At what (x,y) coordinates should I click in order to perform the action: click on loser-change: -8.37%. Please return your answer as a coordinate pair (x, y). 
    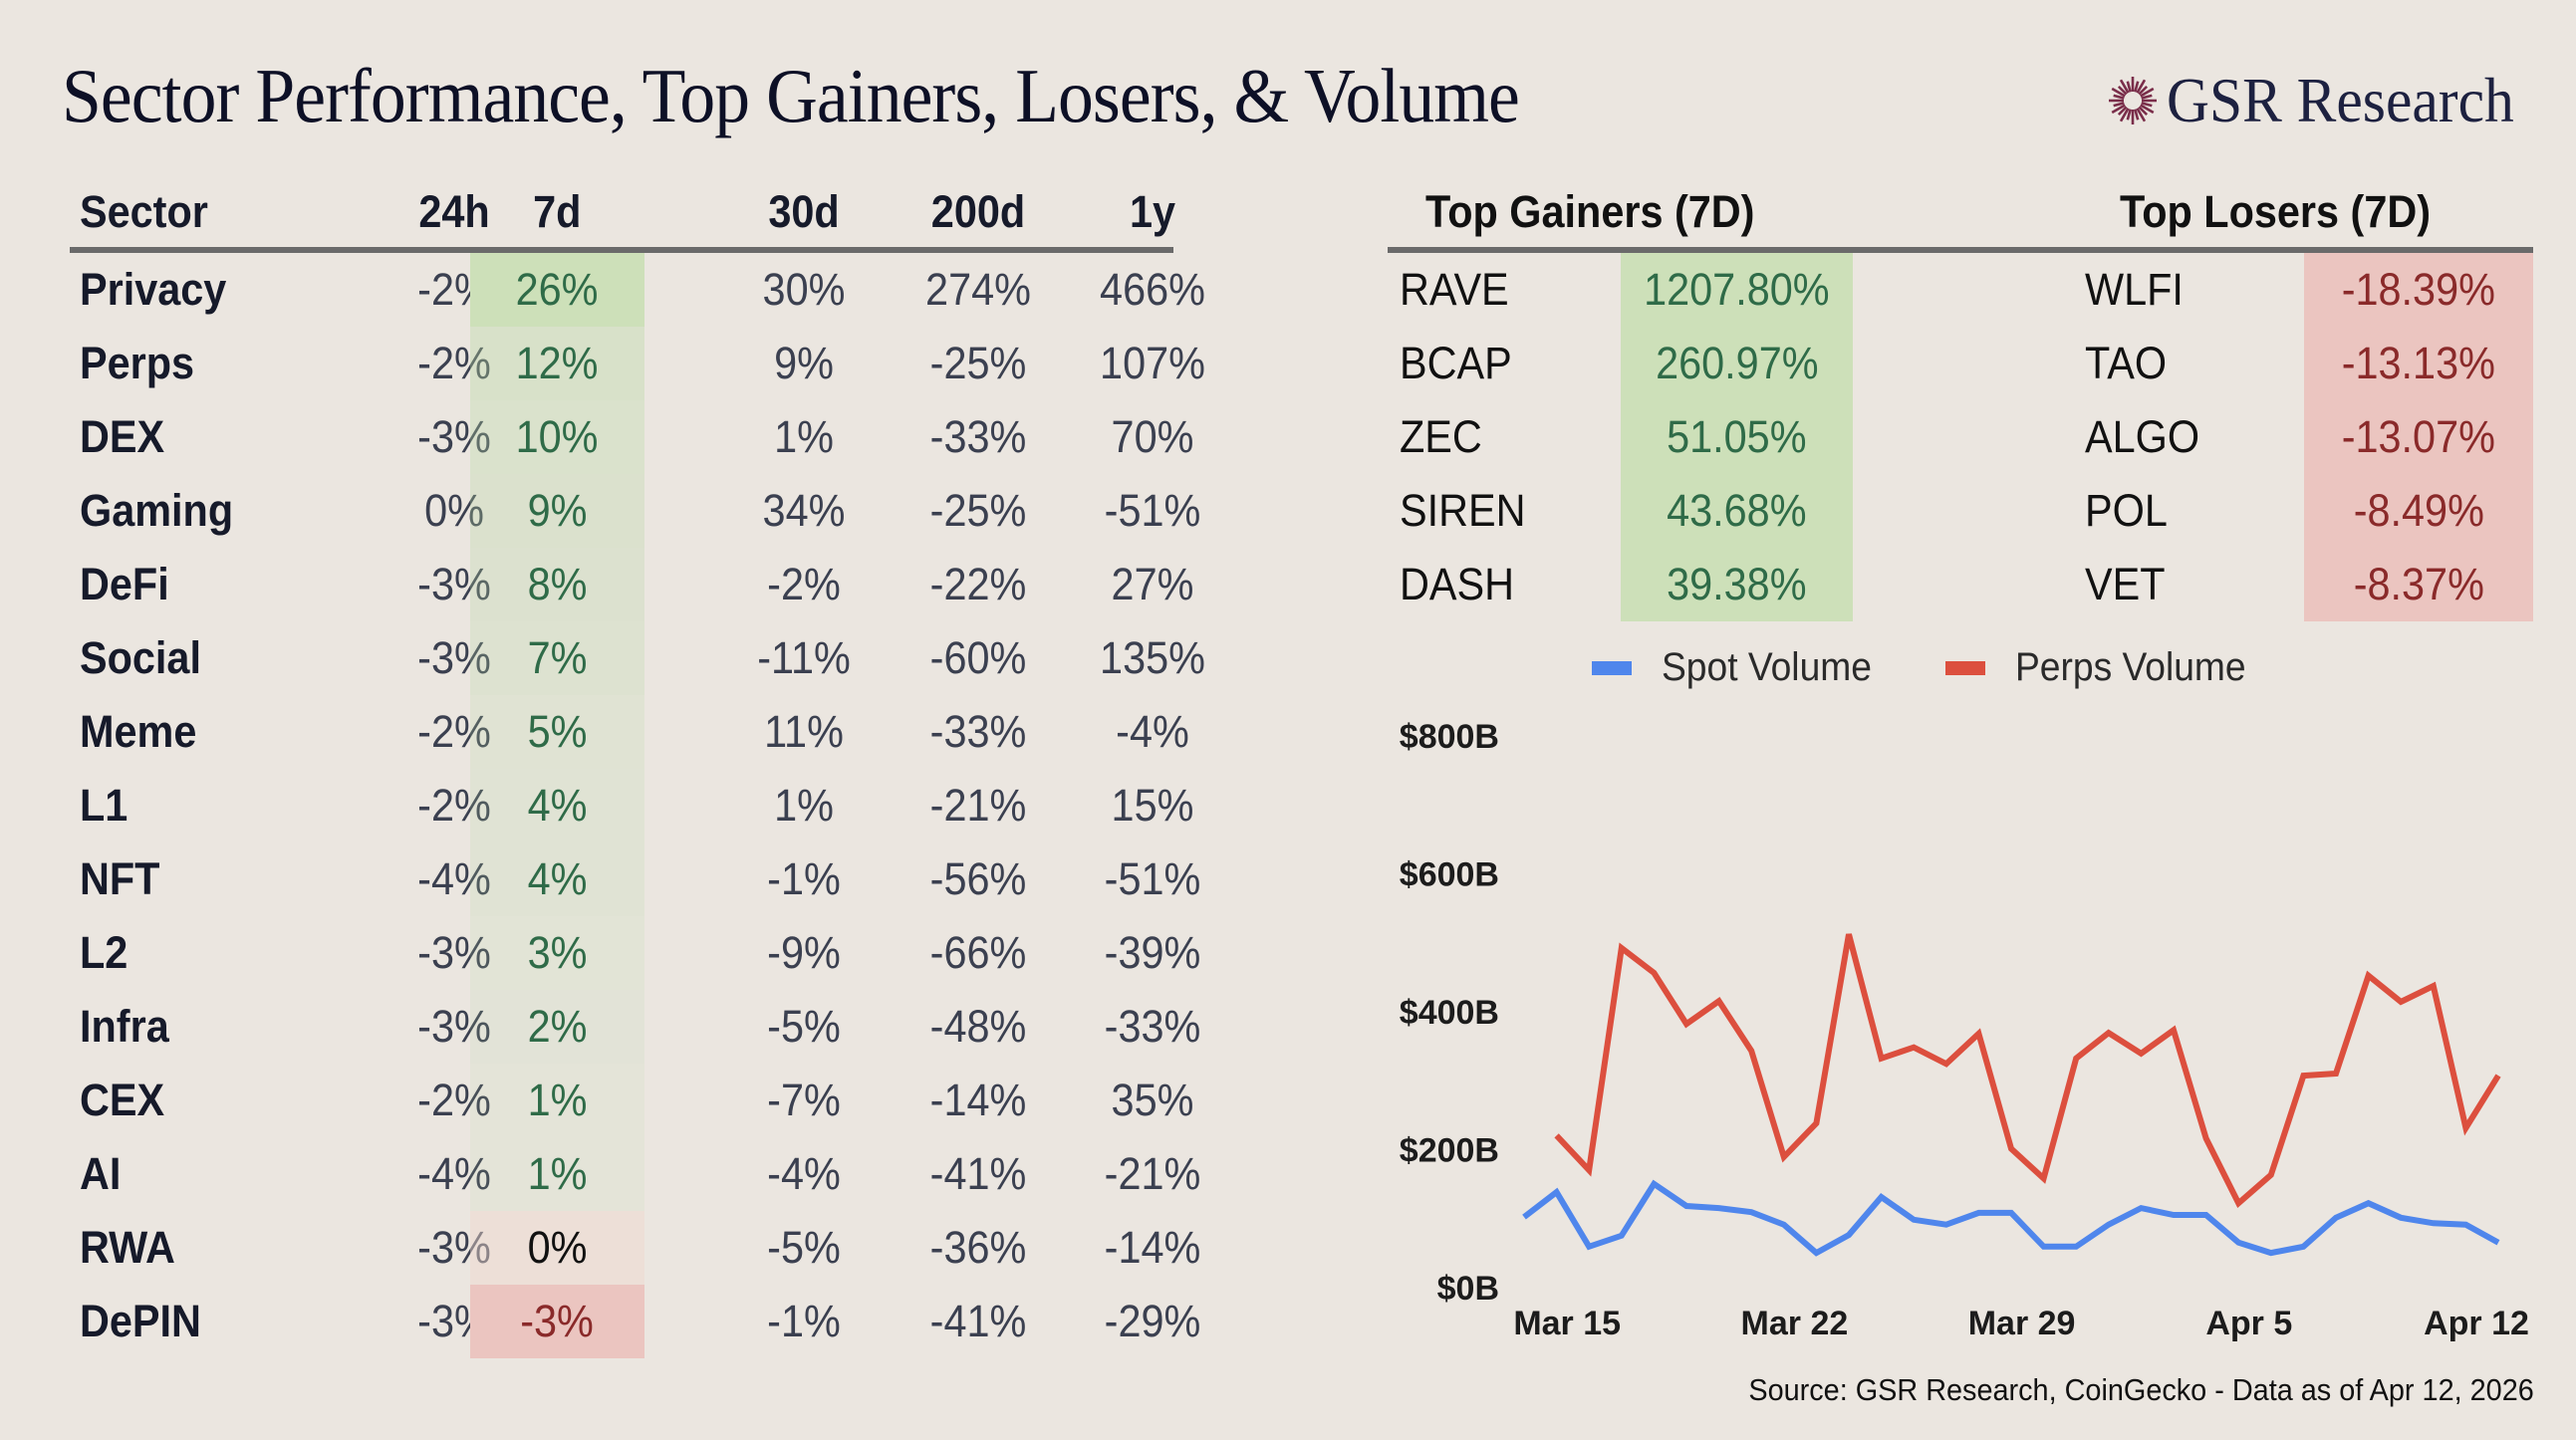
    Looking at the image, I should click on (2418, 584).